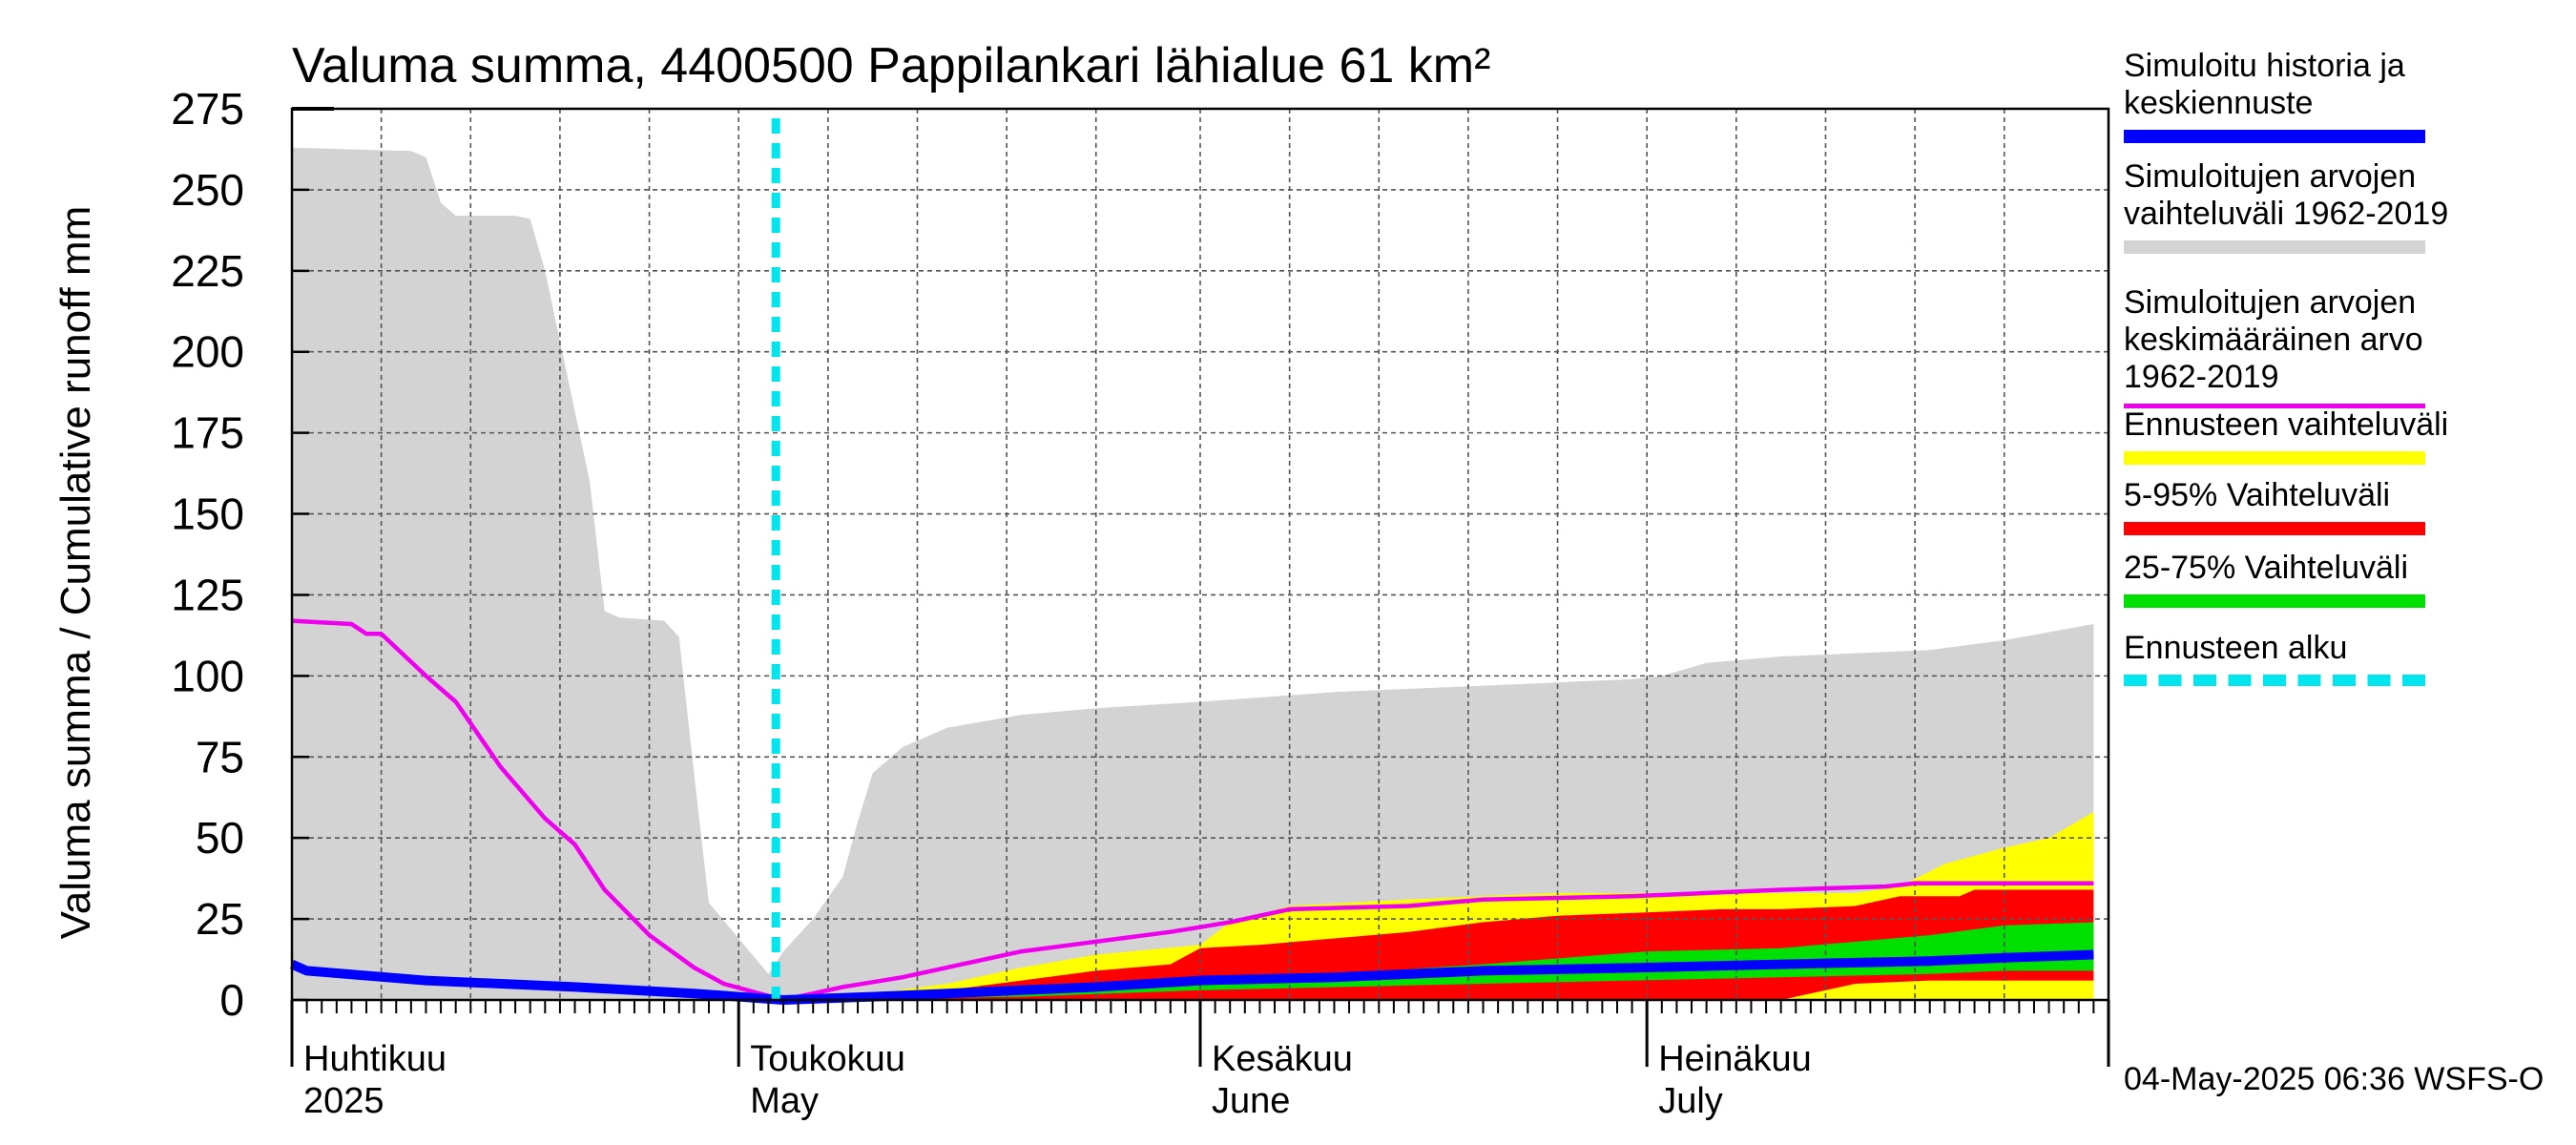 The image size is (2576, 1145). Describe the element at coordinates (207, 594) in the screenshot. I see `y-tick-label: 125` at that location.